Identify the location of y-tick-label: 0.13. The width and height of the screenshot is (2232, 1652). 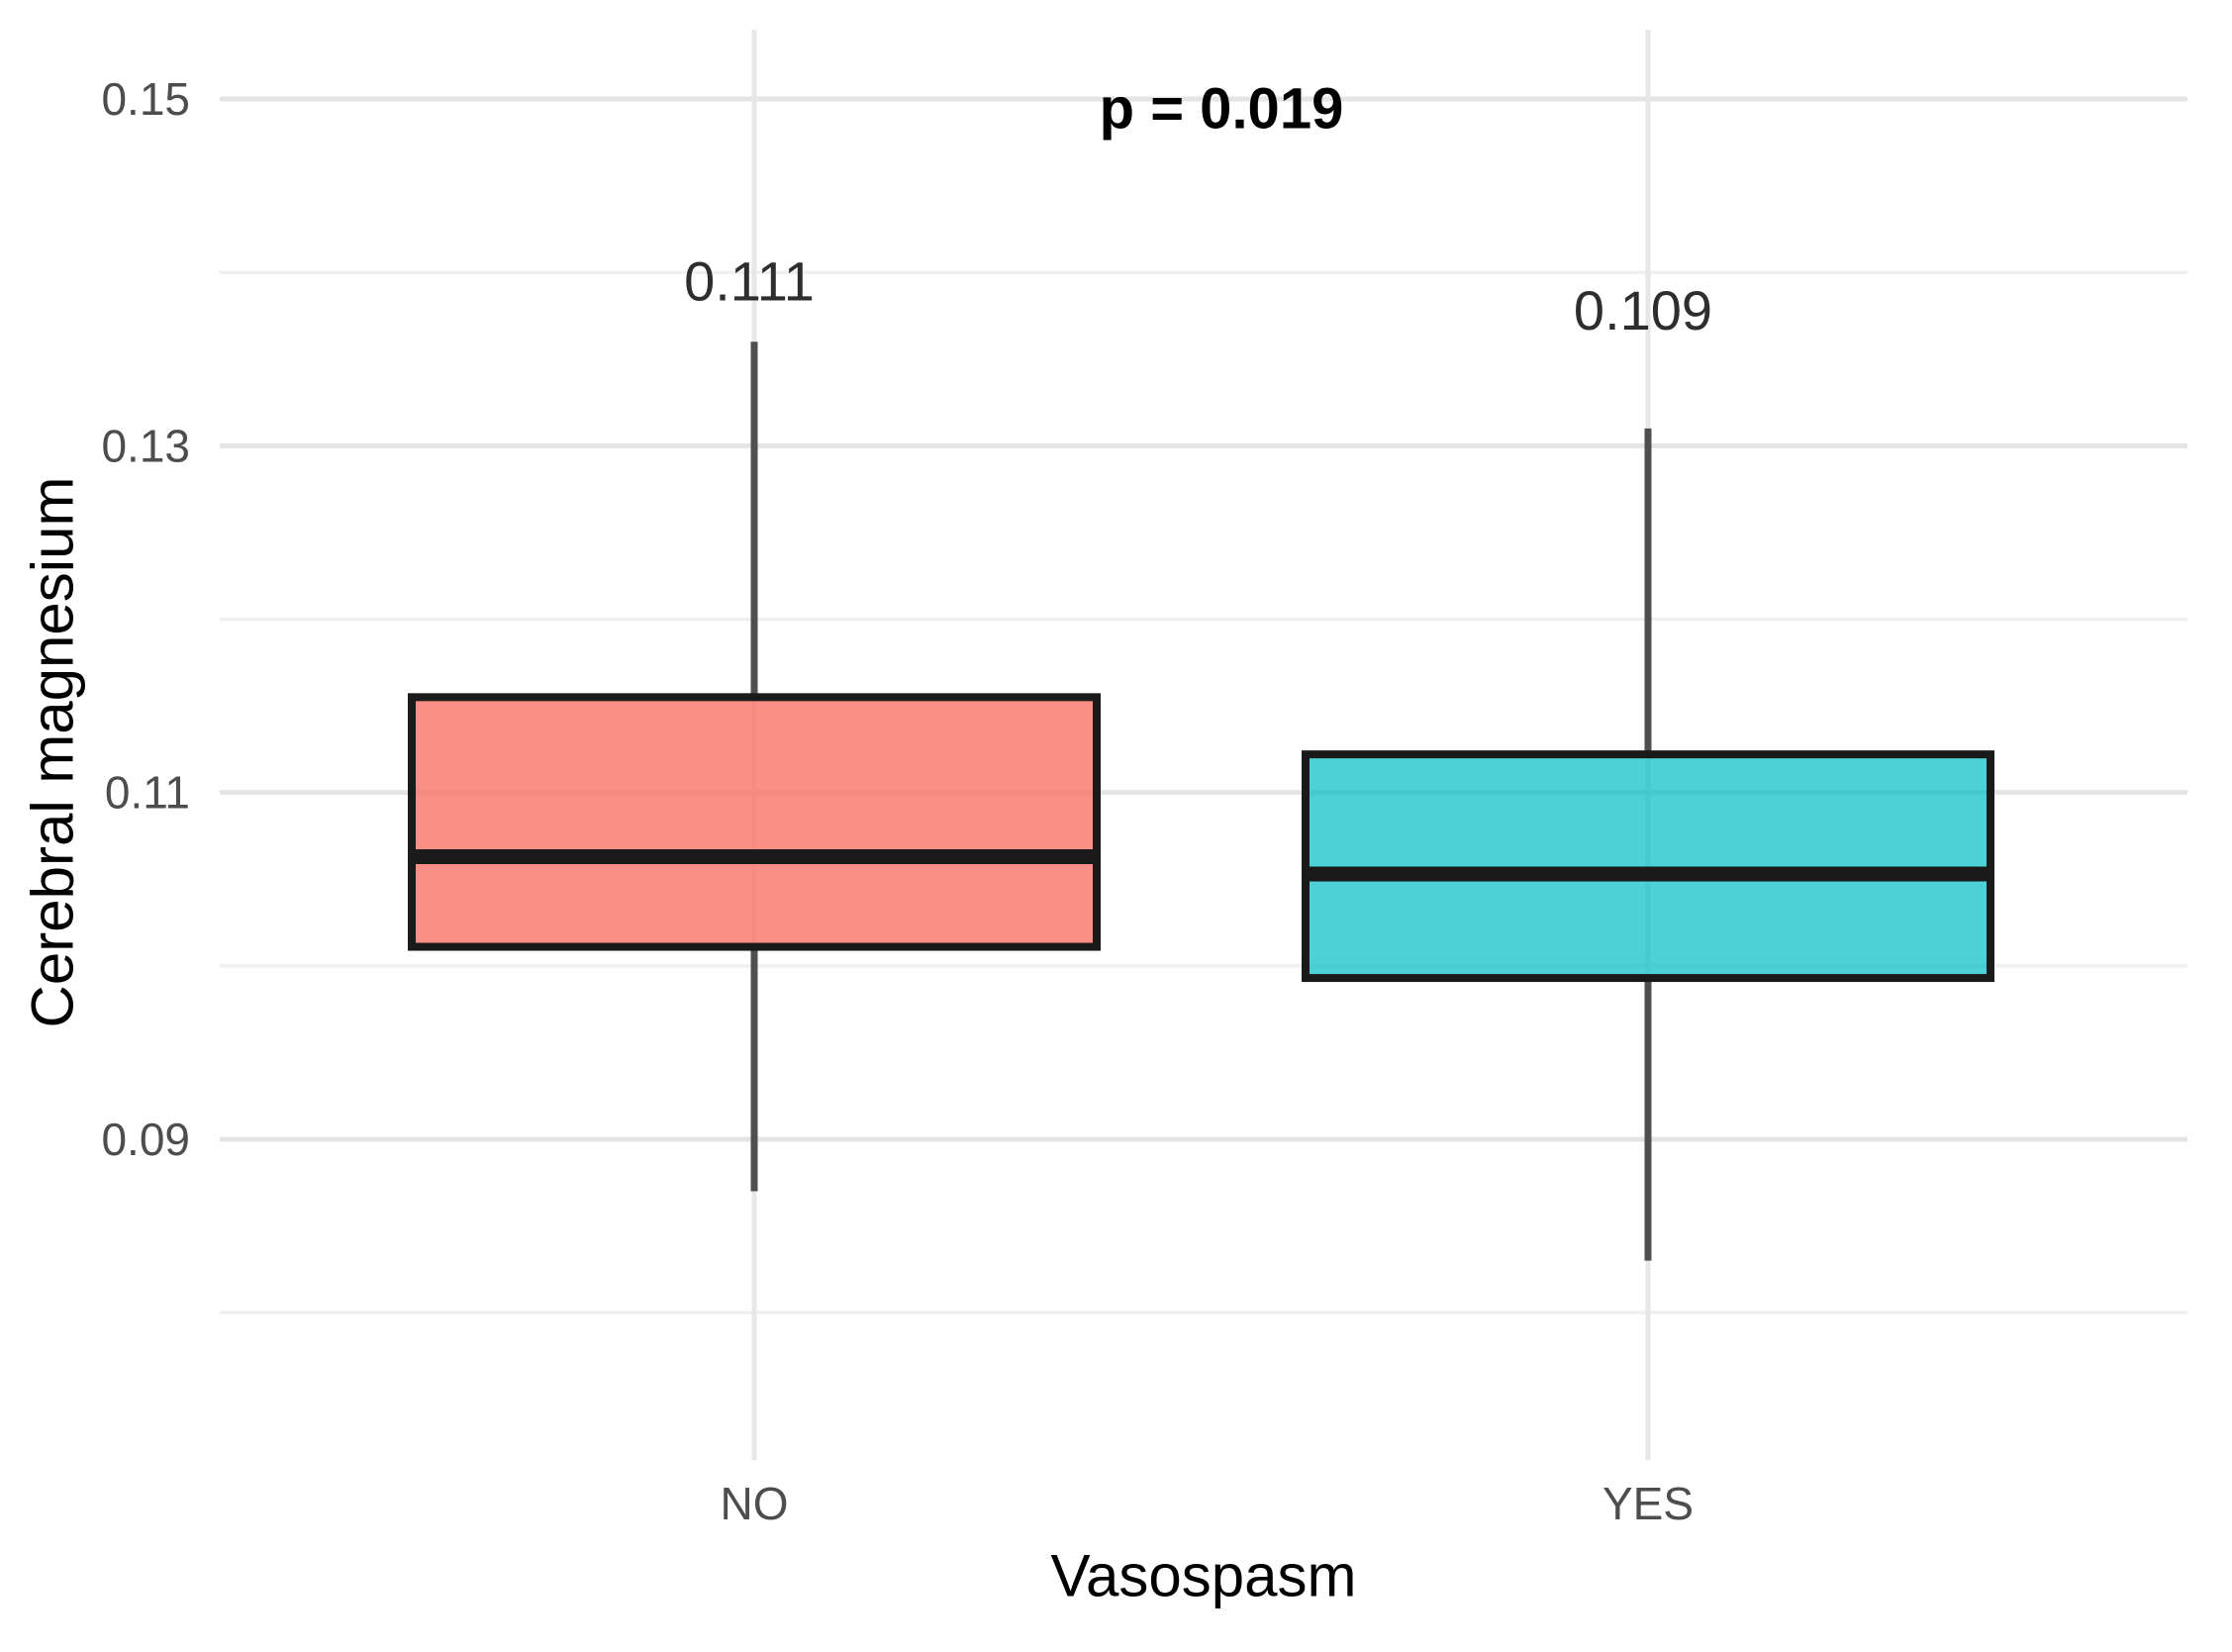
(145, 445).